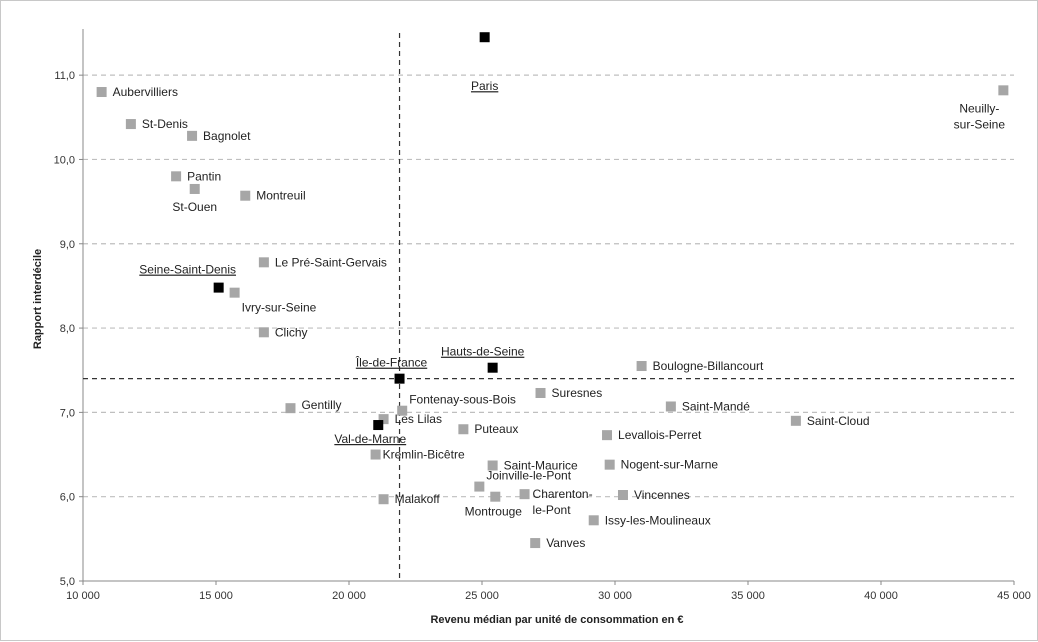 This screenshot has width=1038, height=642. I want to click on point-label-line: Les Lilas, so click(418, 419).